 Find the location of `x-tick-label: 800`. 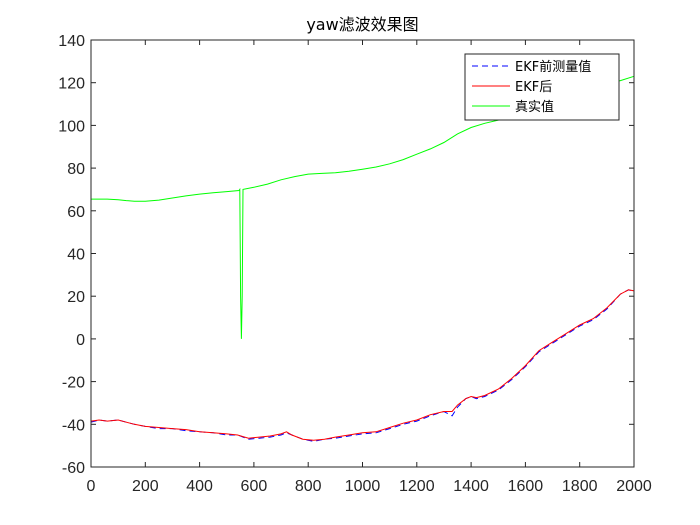

x-tick-label: 800 is located at coordinates (308, 486).